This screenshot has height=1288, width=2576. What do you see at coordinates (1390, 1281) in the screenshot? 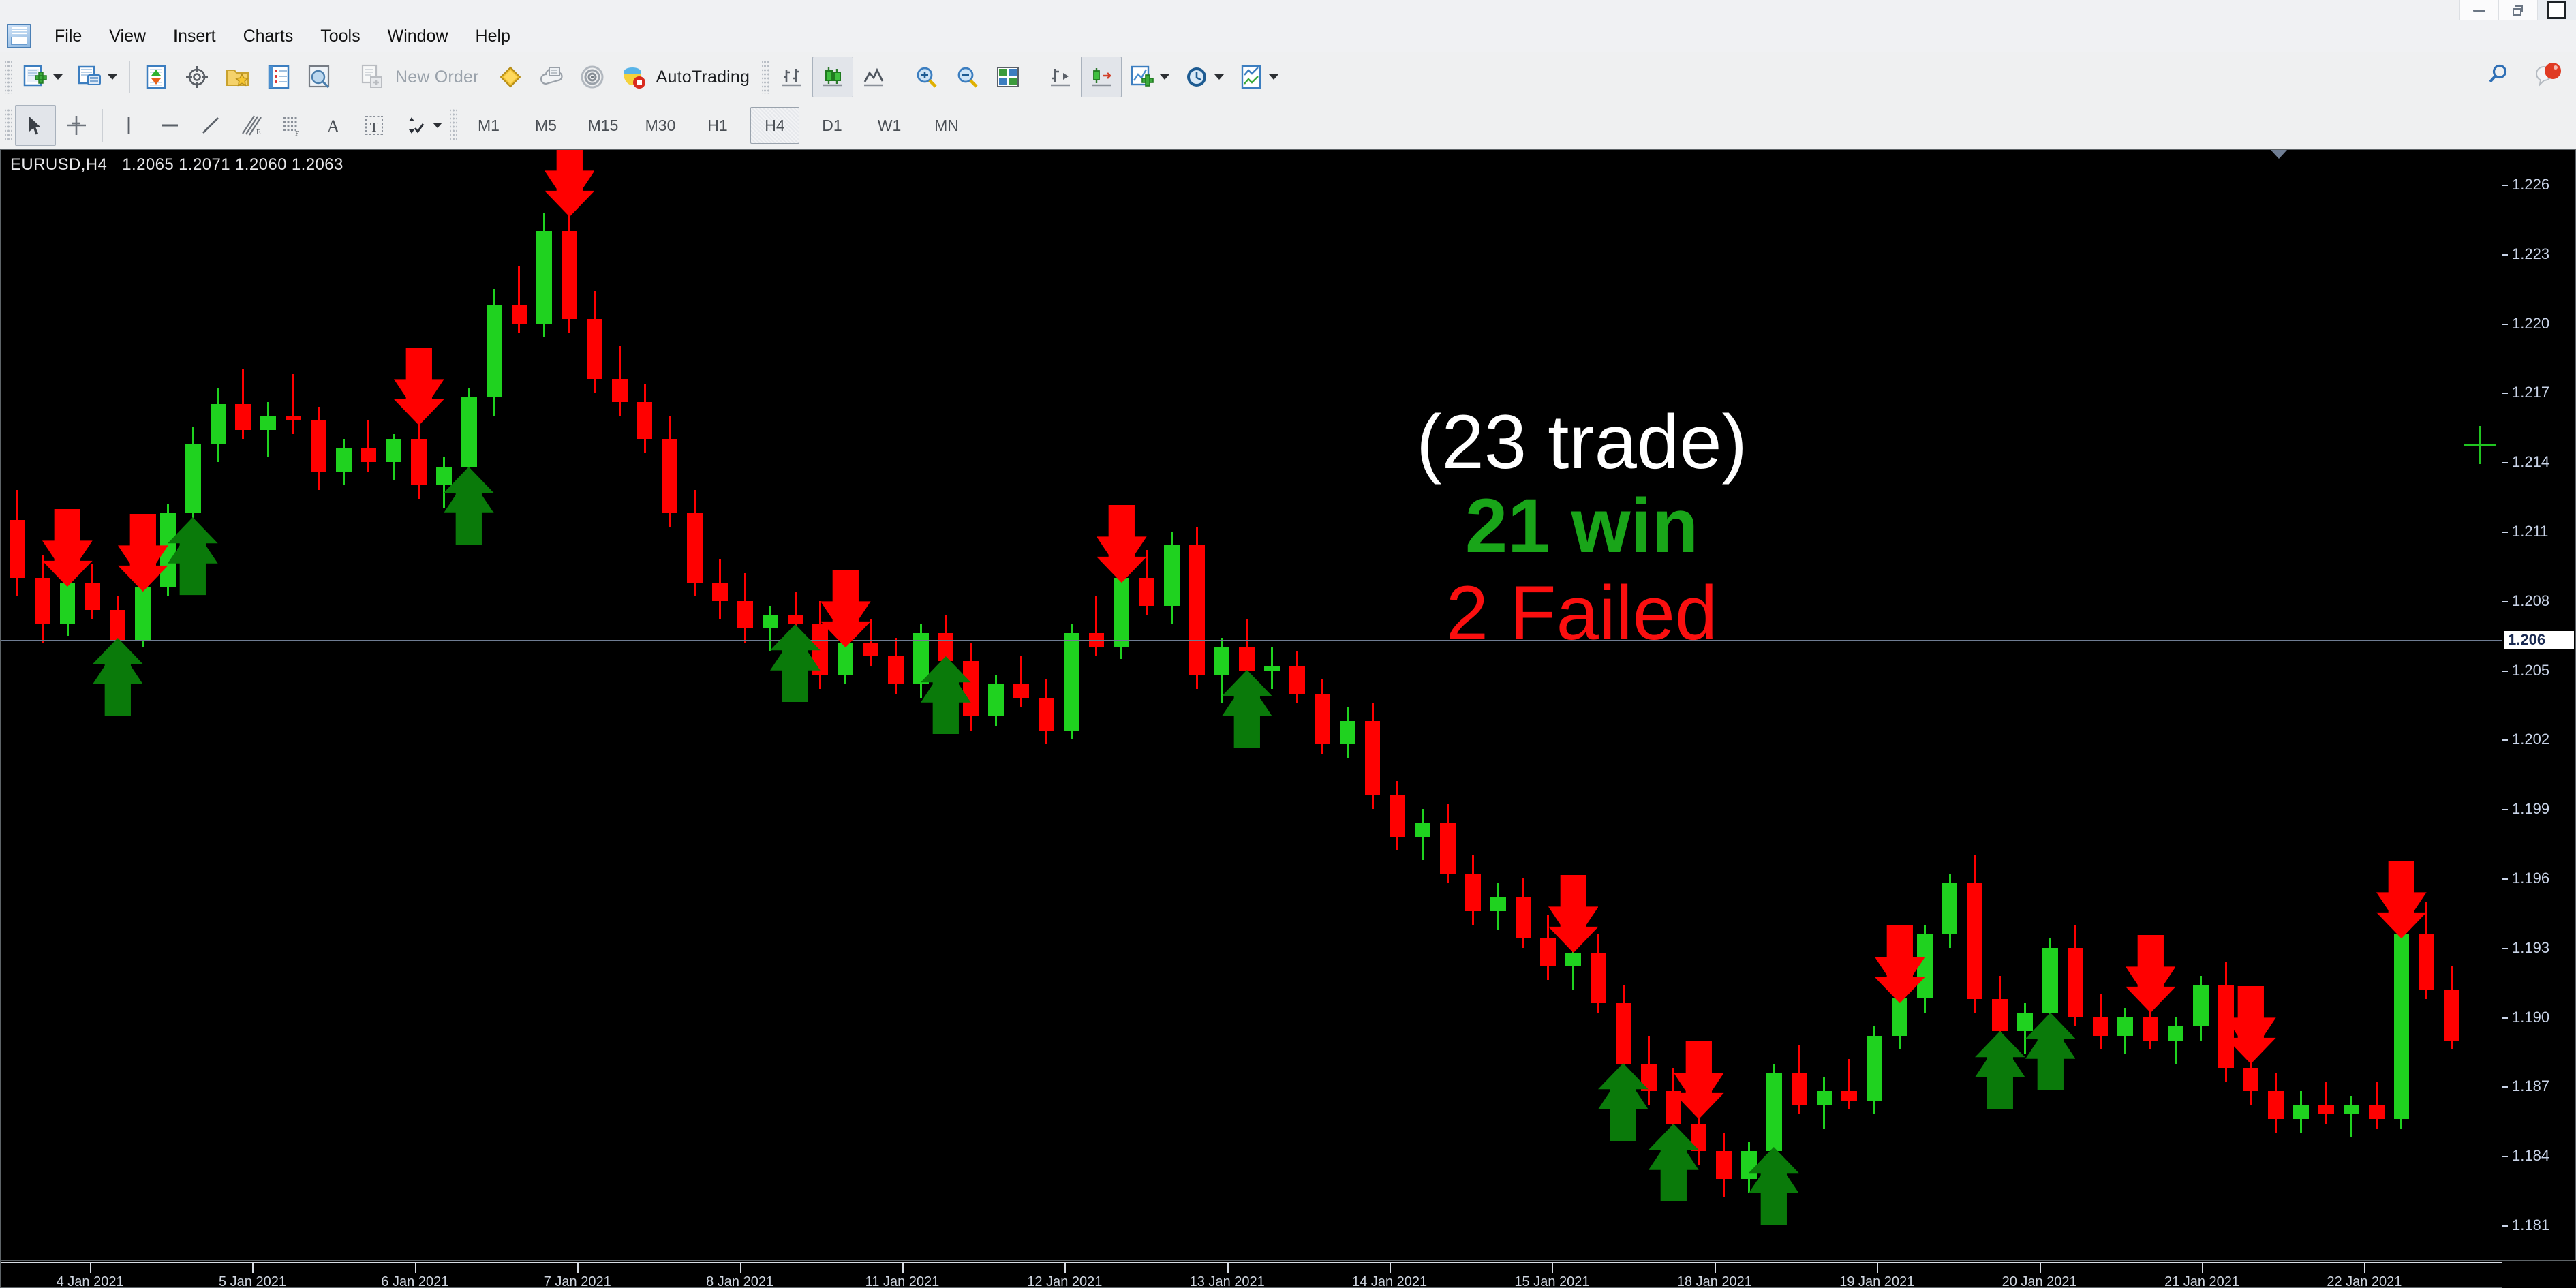
I see `time-label-8: 14 Jan 2021` at bounding box center [1390, 1281].